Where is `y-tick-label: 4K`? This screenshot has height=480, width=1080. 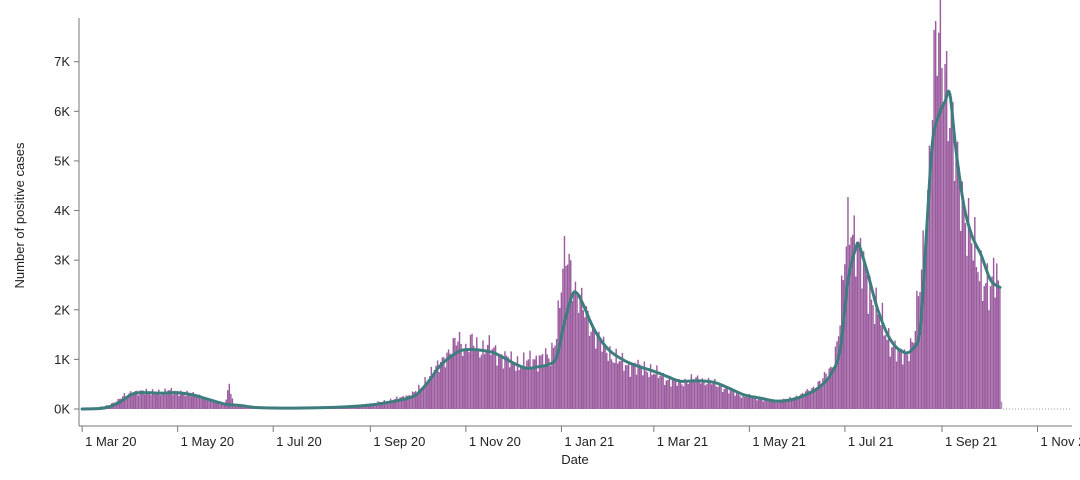 y-tick-label: 4K is located at coordinates (62, 210).